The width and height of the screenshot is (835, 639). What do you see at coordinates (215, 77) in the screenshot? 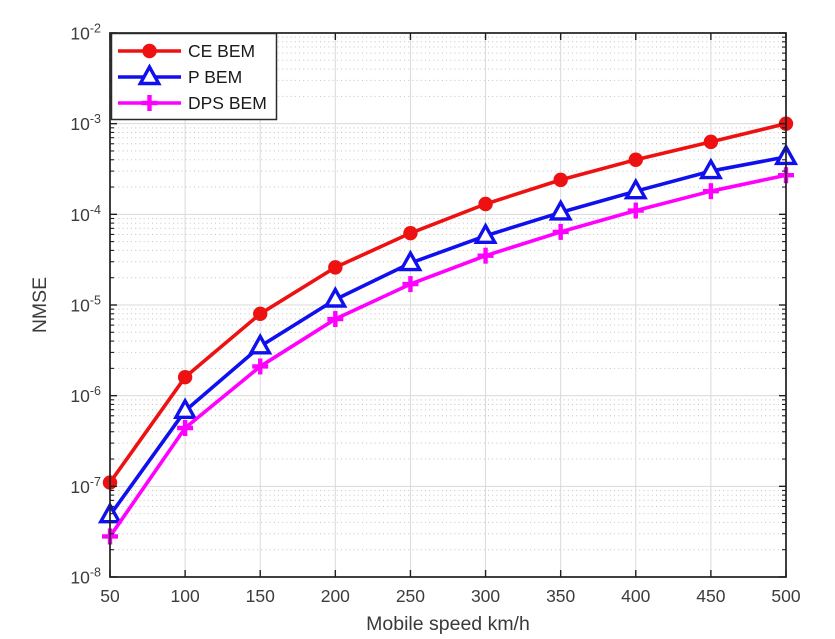
I see `legend-label-p-bem: P BEM` at bounding box center [215, 77].